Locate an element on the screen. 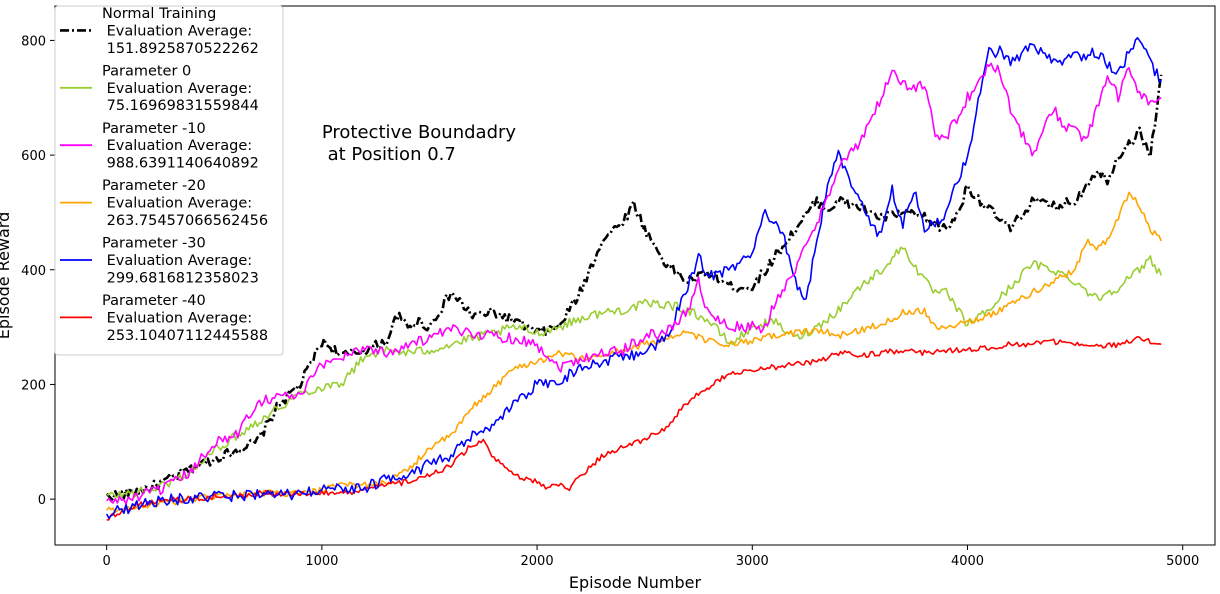  legend-text: Parameter -10 is located at coordinates (154, 129).